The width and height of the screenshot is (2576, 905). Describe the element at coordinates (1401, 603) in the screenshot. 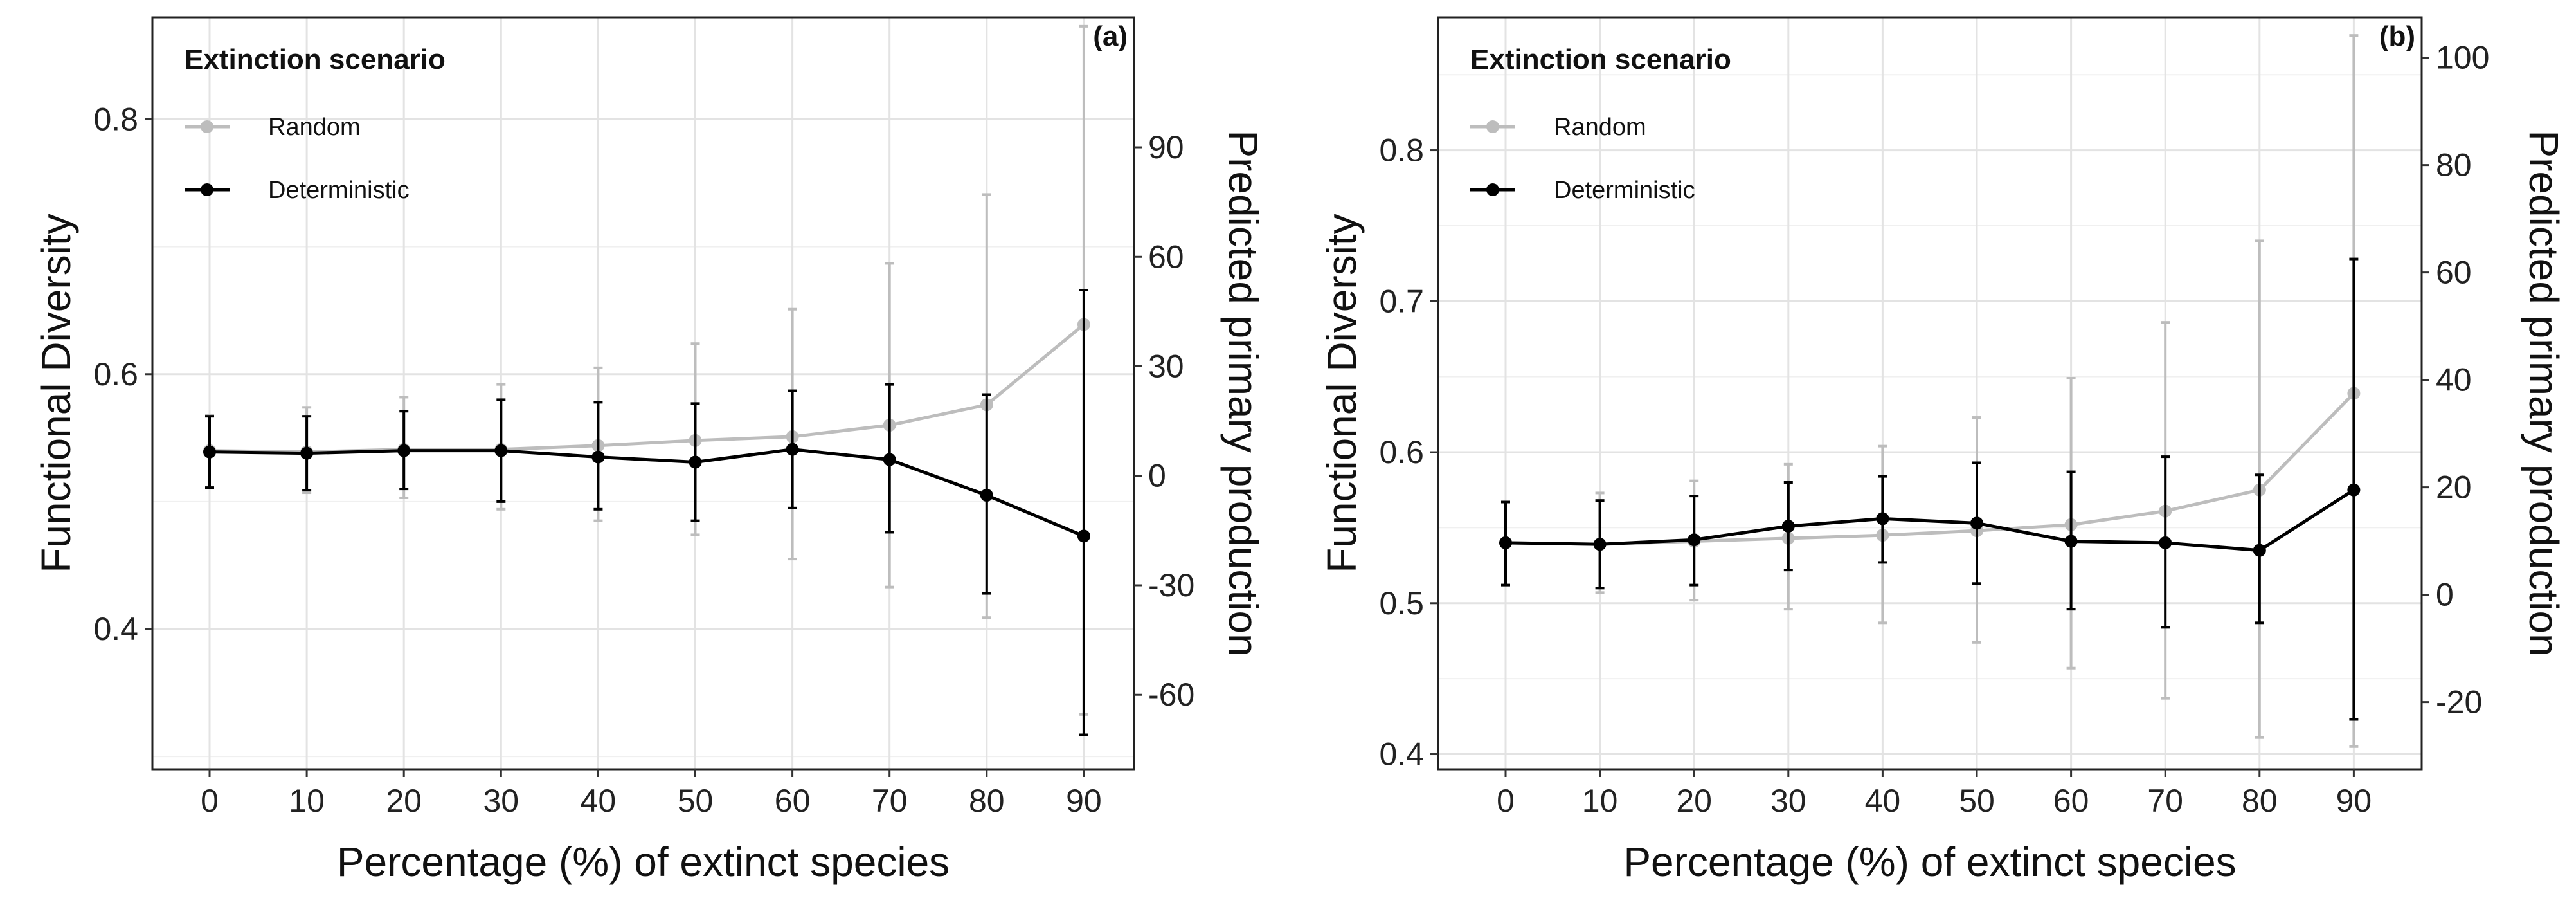

I see `y-tick-label: 0.5` at that location.